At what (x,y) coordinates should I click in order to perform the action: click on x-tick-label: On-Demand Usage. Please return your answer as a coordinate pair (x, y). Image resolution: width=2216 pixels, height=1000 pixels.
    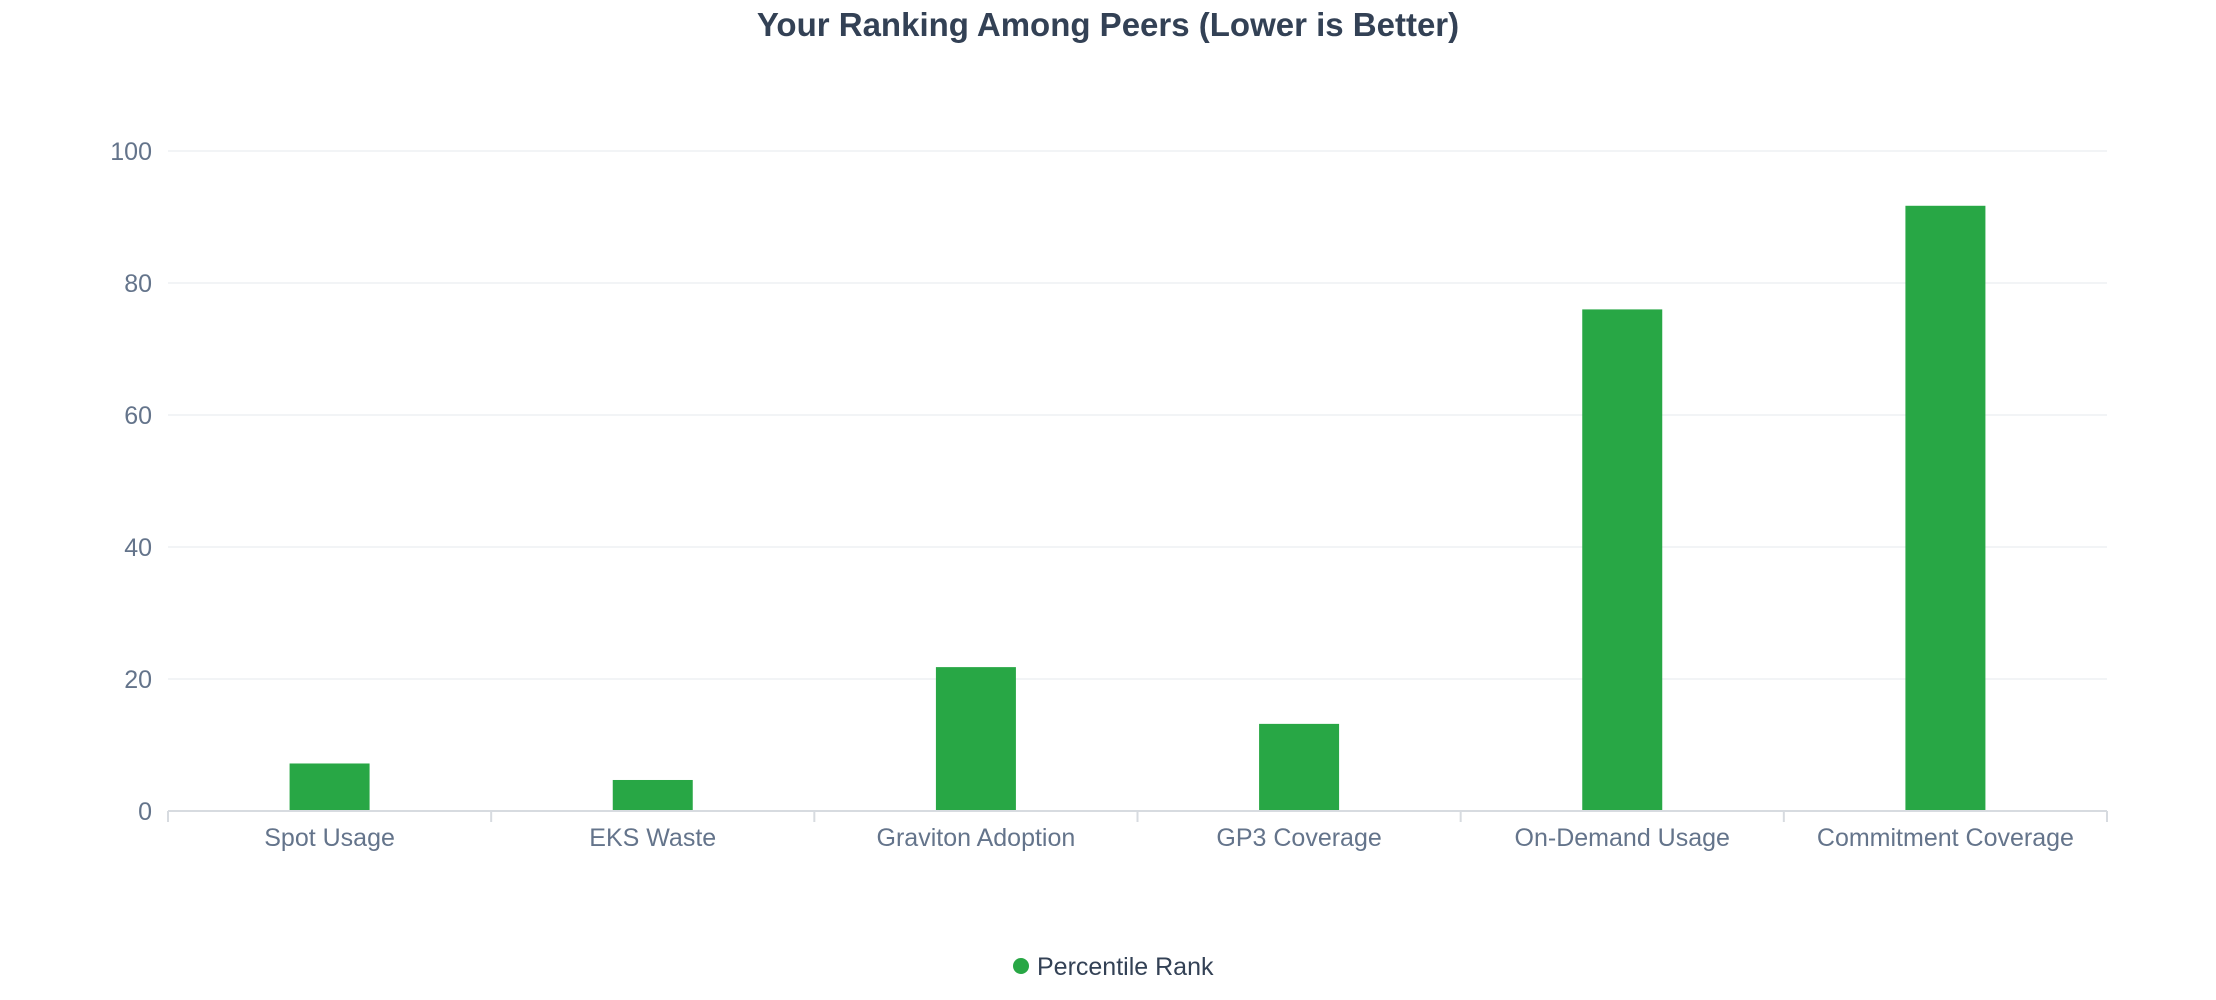
    Looking at the image, I should click on (1622, 838).